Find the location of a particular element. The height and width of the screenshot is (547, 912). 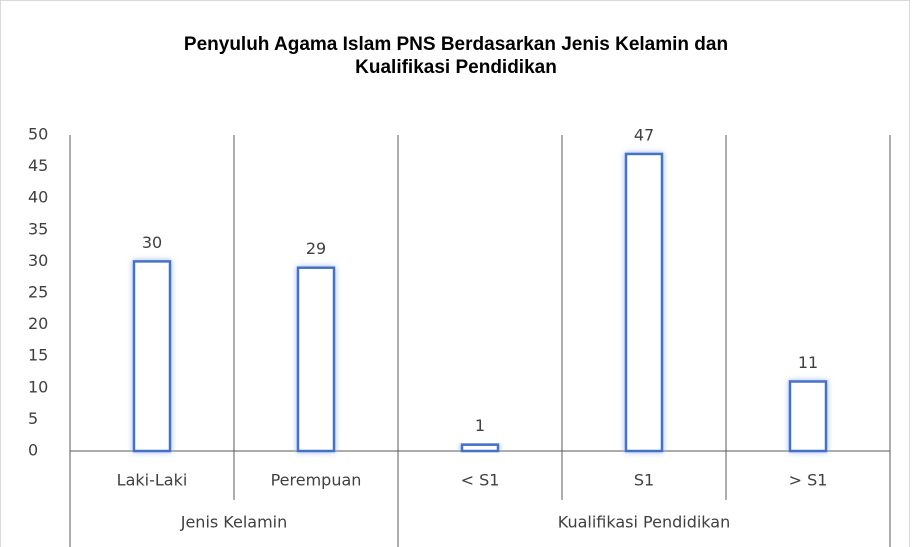

y-tick-label: 40 is located at coordinates (38, 197).